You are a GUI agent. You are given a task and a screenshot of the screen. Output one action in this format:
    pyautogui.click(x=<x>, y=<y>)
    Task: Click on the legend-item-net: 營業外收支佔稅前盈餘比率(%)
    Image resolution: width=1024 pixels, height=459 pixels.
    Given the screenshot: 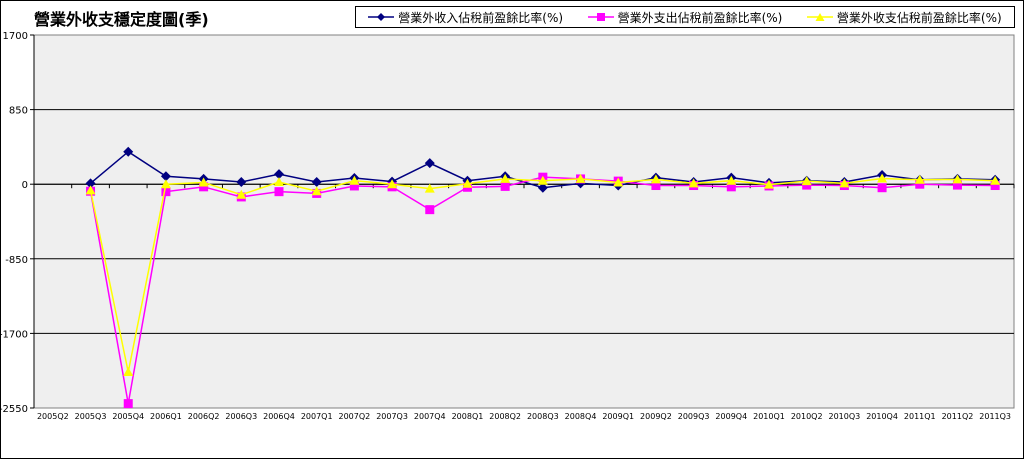 What is the action you would take?
    pyautogui.click(x=904, y=17)
    